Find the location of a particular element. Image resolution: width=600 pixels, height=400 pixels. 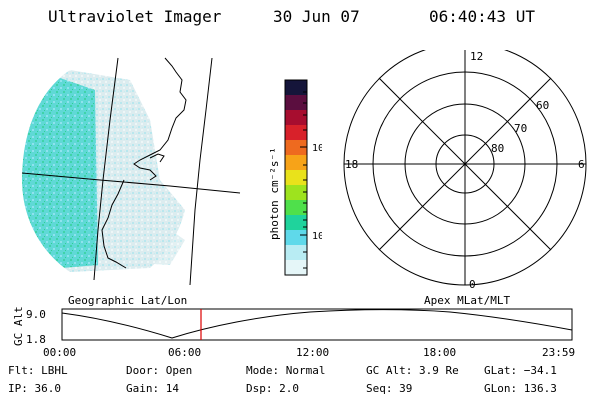

apex-panel-title: Apex MLat/MLT is located at coordinates (467, 300).